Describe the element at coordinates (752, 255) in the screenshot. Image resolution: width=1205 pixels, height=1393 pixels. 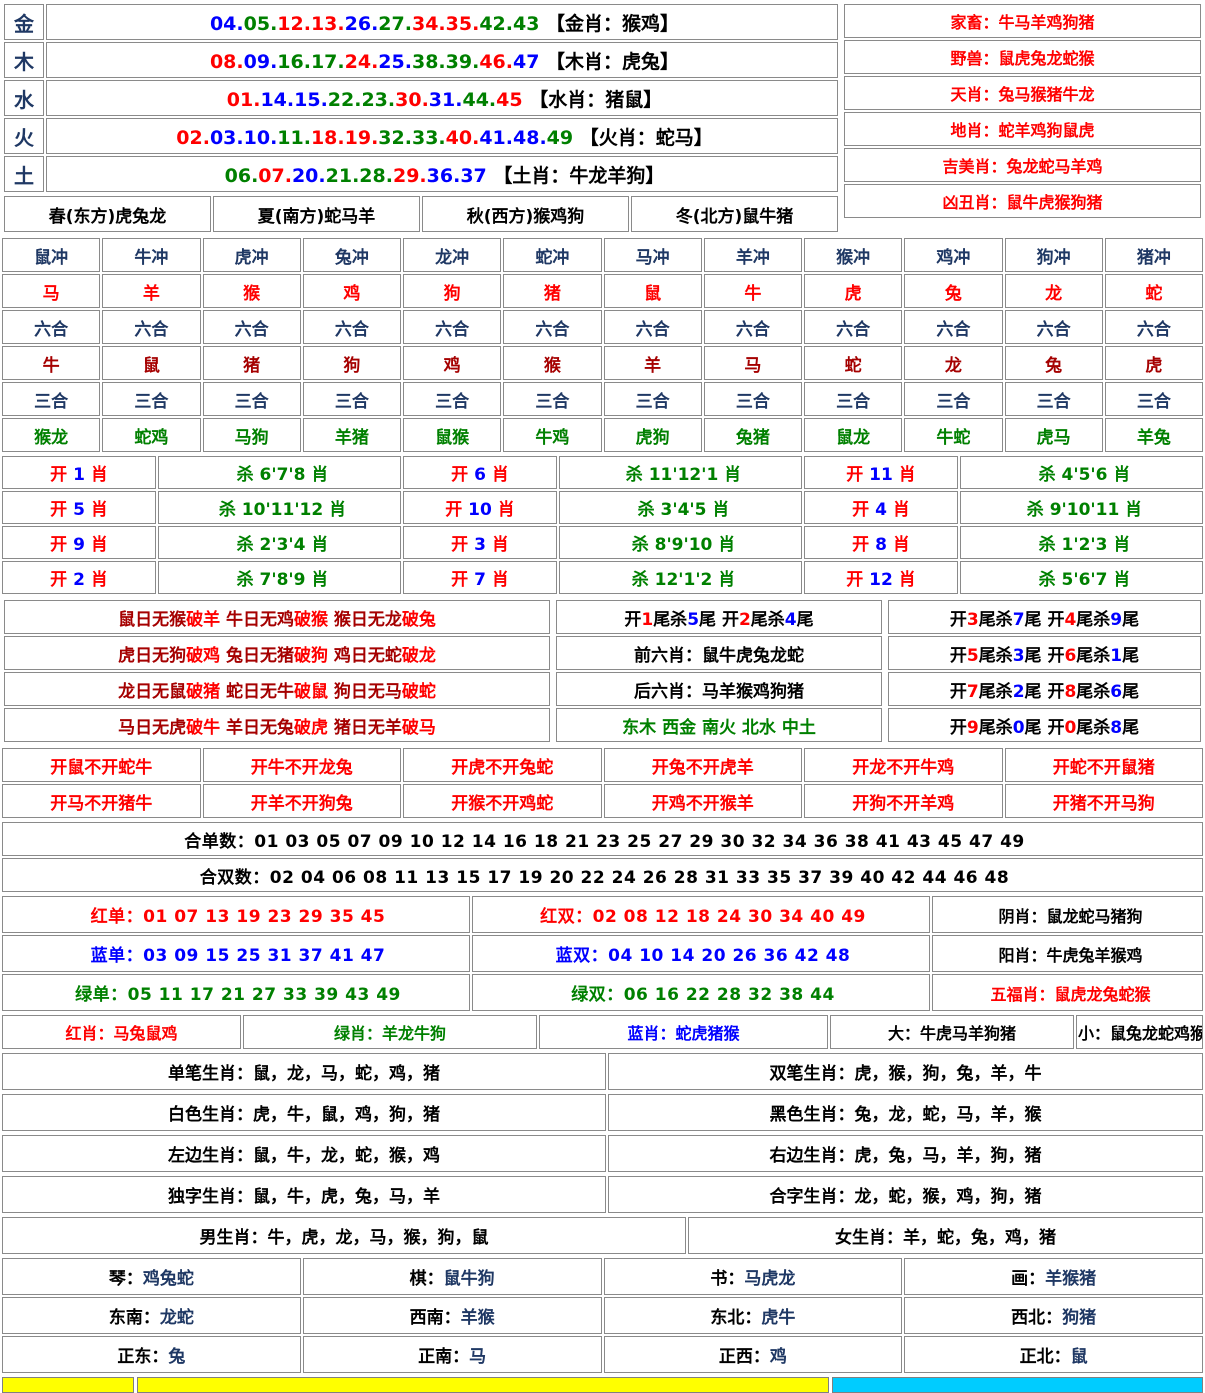
I see `chong-label-7: 羊冲` at that location.